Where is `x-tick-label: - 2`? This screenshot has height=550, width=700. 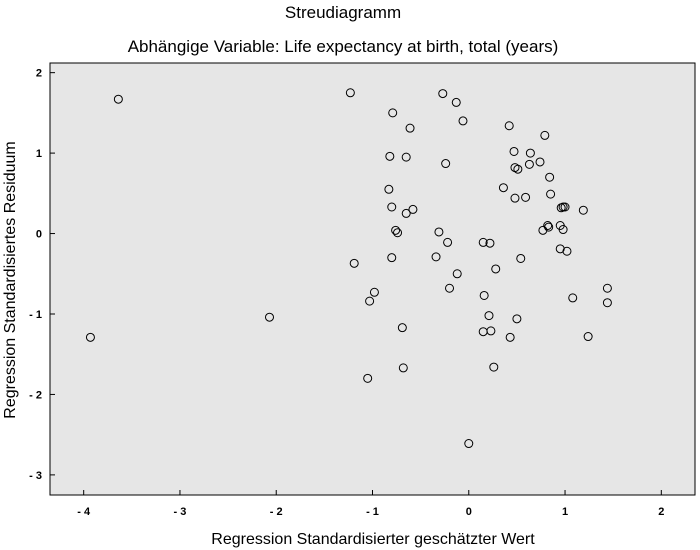
x-tick-label: - 2 is located at coordinates (276, 512).